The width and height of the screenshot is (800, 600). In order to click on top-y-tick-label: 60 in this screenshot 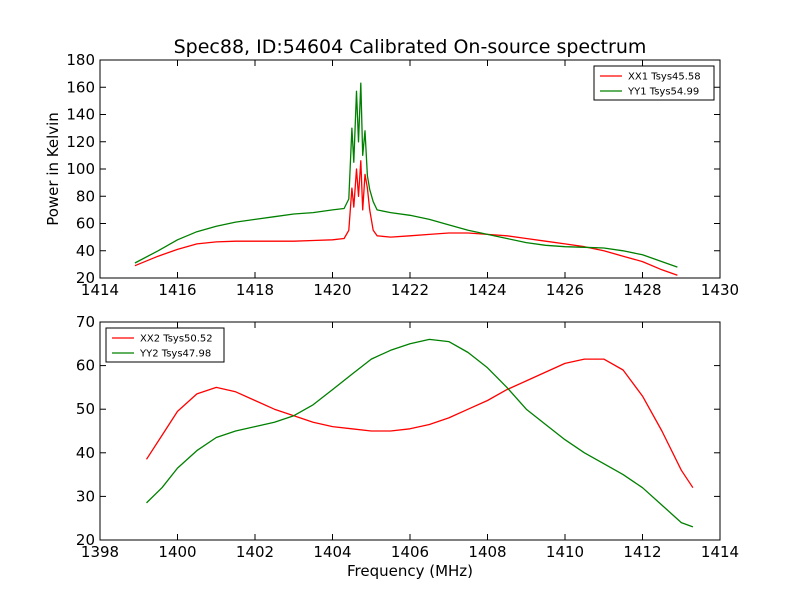, I will do `click(85, 224)`.